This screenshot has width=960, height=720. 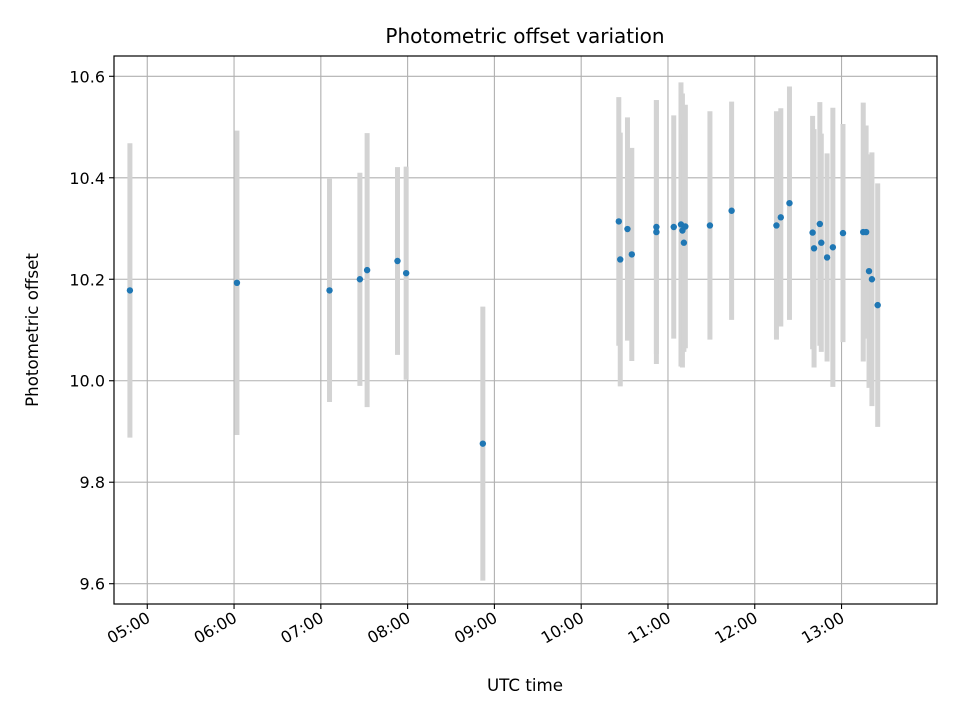 What do you see at coordinates (525, 685) in the screenshot?
I see `x-axis-label: UTC time` at bounding box center [525, 685].